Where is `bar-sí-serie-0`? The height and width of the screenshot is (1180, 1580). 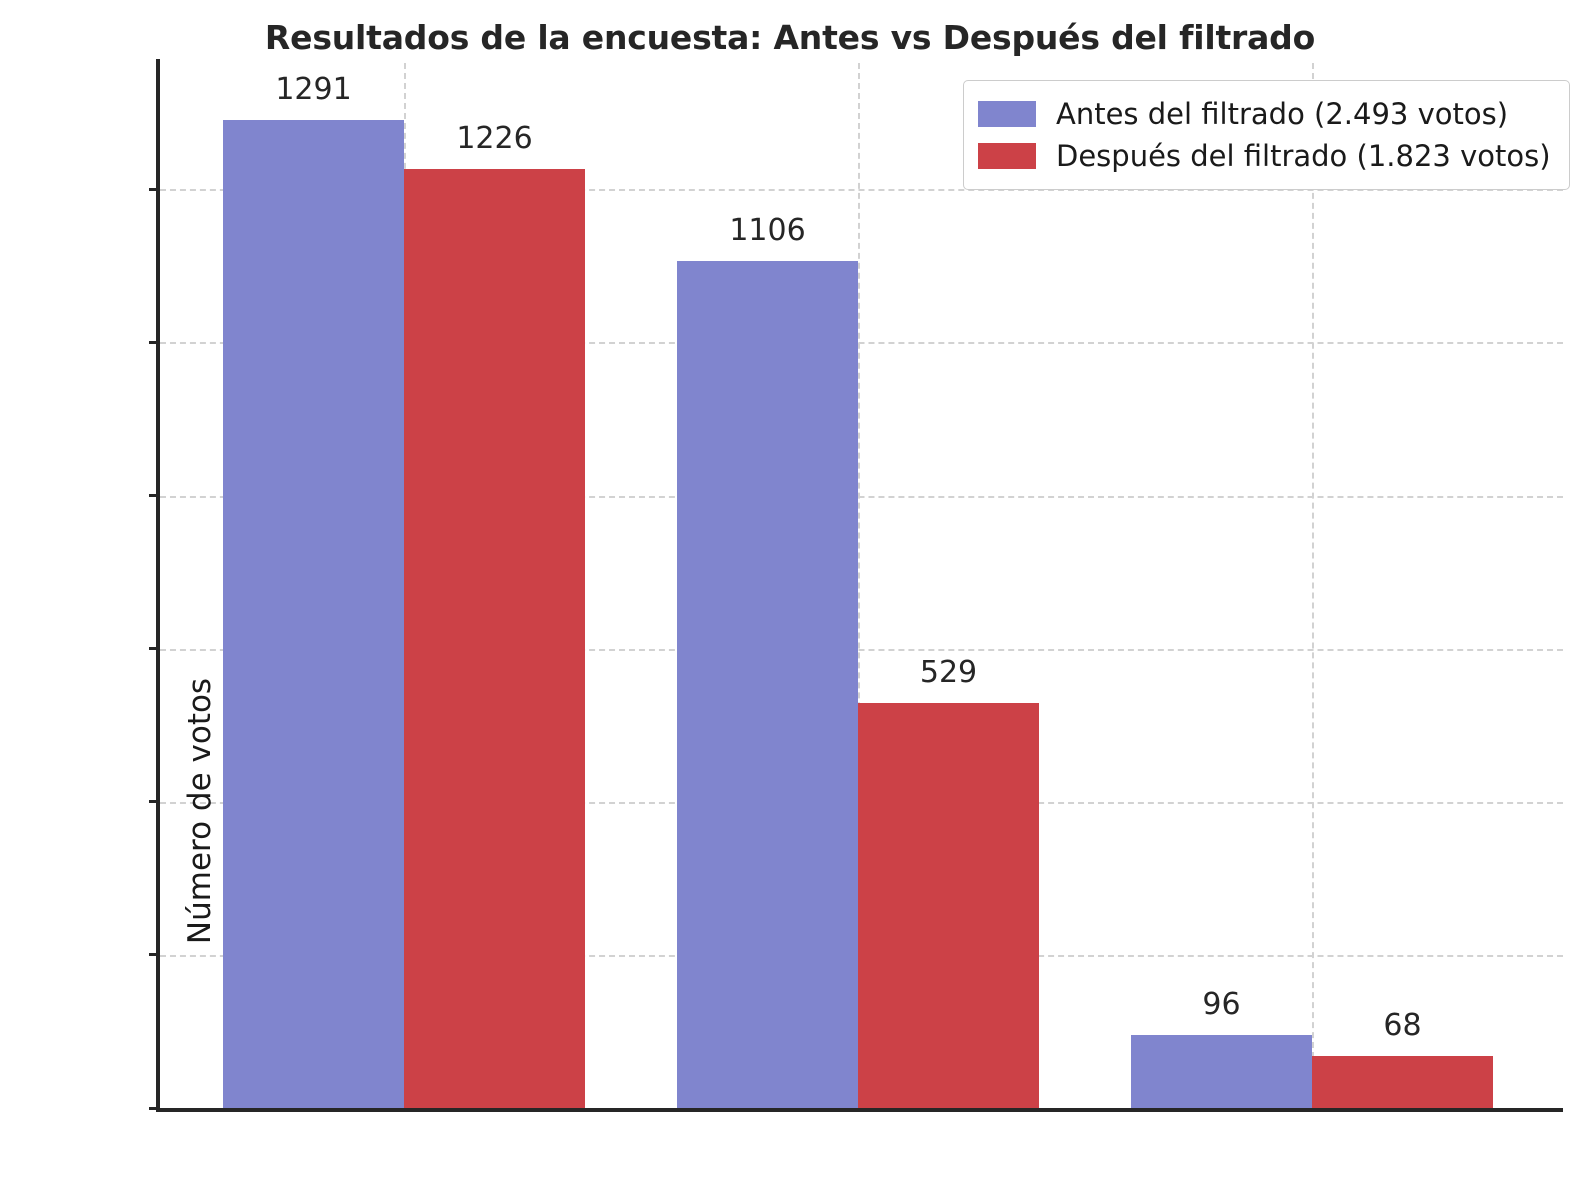 bar-sí-serie-0 is located at coordinates (767, 684).